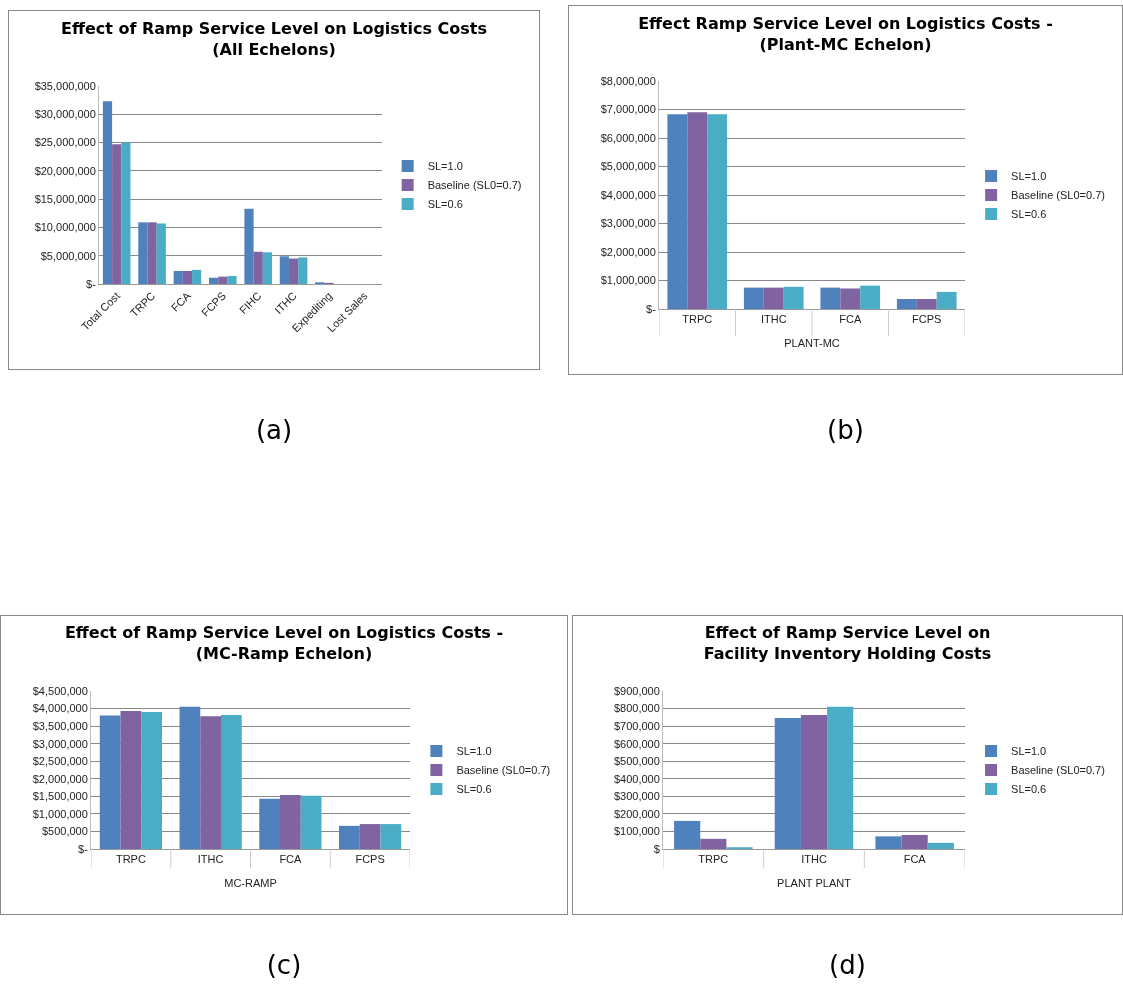 Image resolution: width=1123 pixels, height=984 pixels. I want to click on x-axis-title: PLANT PLANT, so click(814, 883).